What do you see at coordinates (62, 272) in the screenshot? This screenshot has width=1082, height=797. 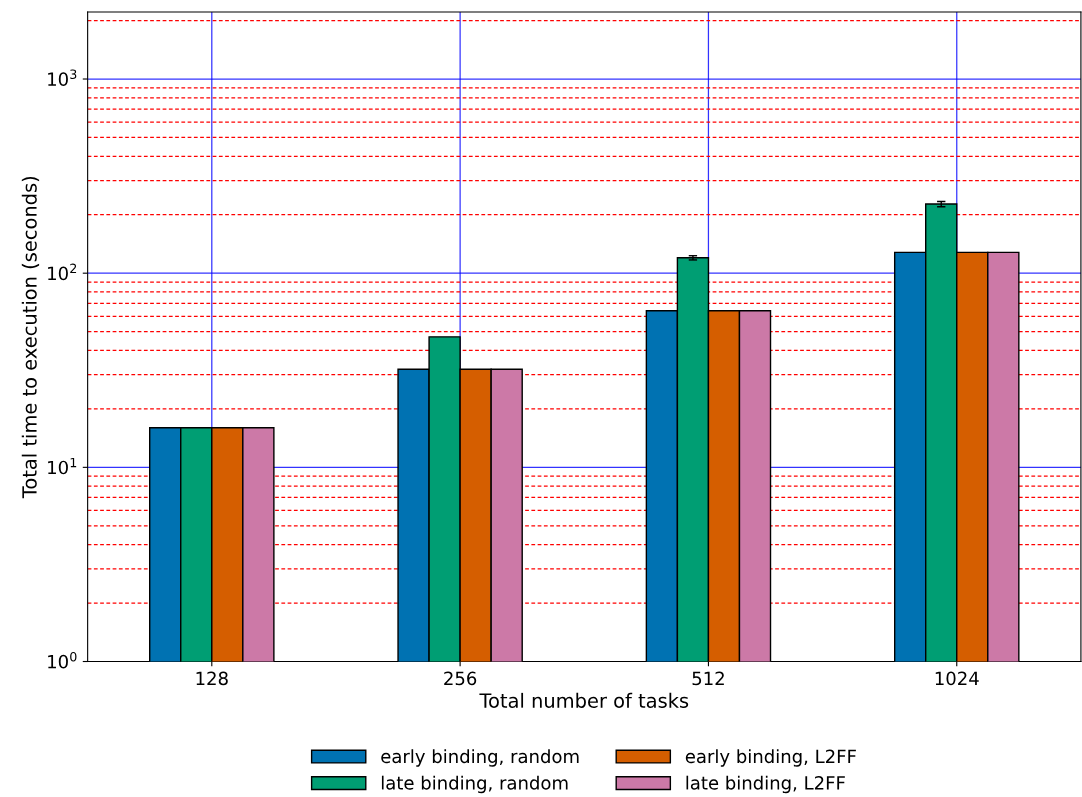 I see `y-tick-label: 10$^{2}$` at bounding box center [62, 272].